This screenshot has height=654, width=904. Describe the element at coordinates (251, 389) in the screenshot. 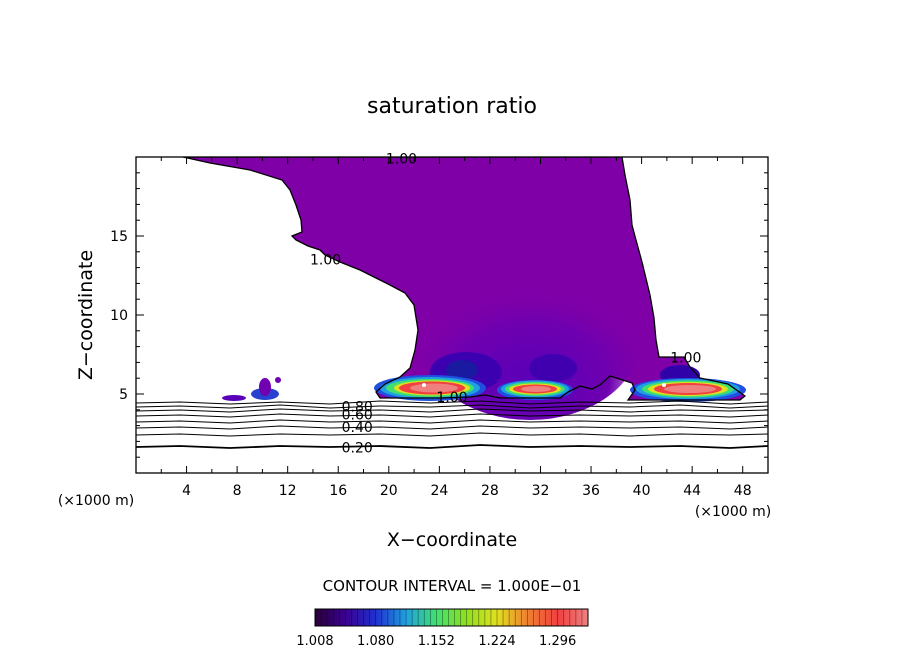

I see `small-cells` at that location.